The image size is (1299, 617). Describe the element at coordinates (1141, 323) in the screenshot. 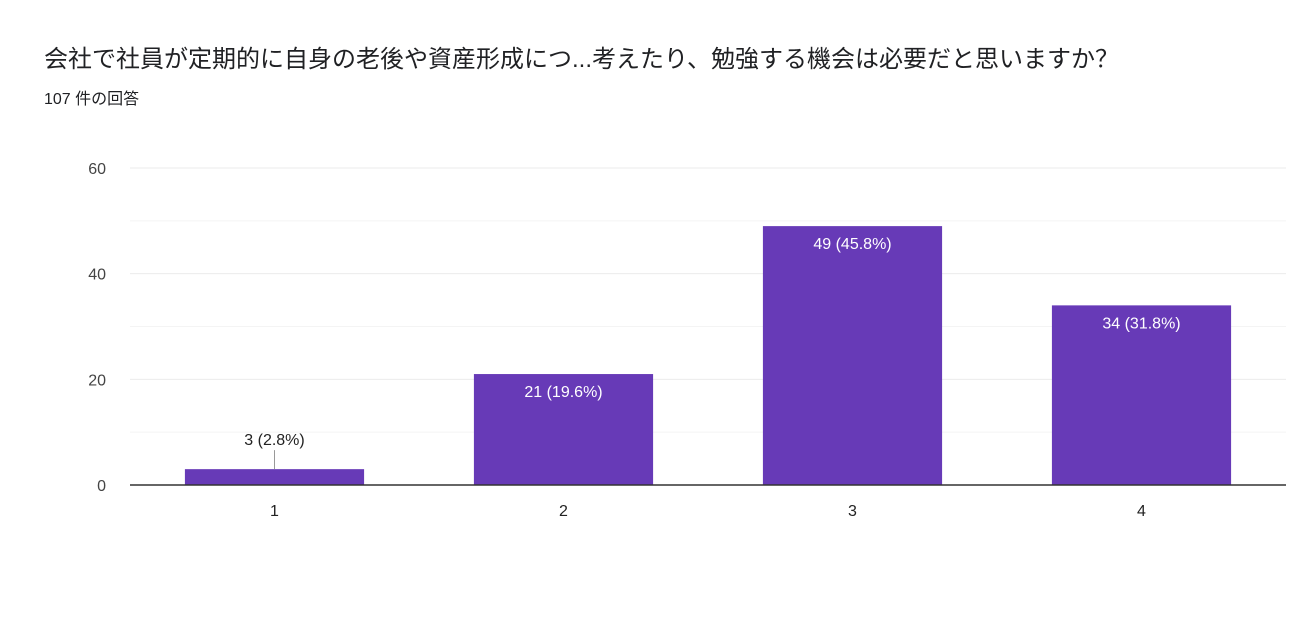

I see `bar-data-label: 34 (31.8%)` at that location.